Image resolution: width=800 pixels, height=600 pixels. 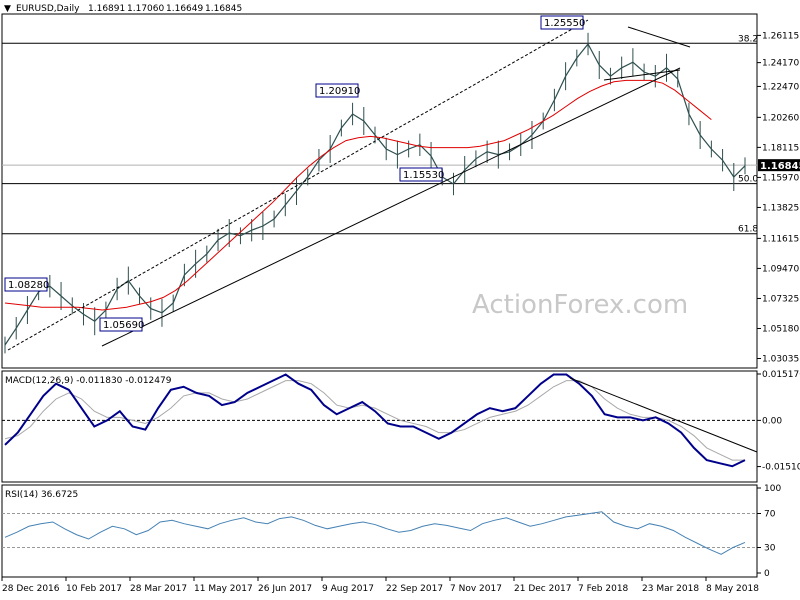 What do you see at coordinates (772, 421) in the screenshot?
I see `macd-y-tick-label: 0.00` at bounding box center [772, 421].